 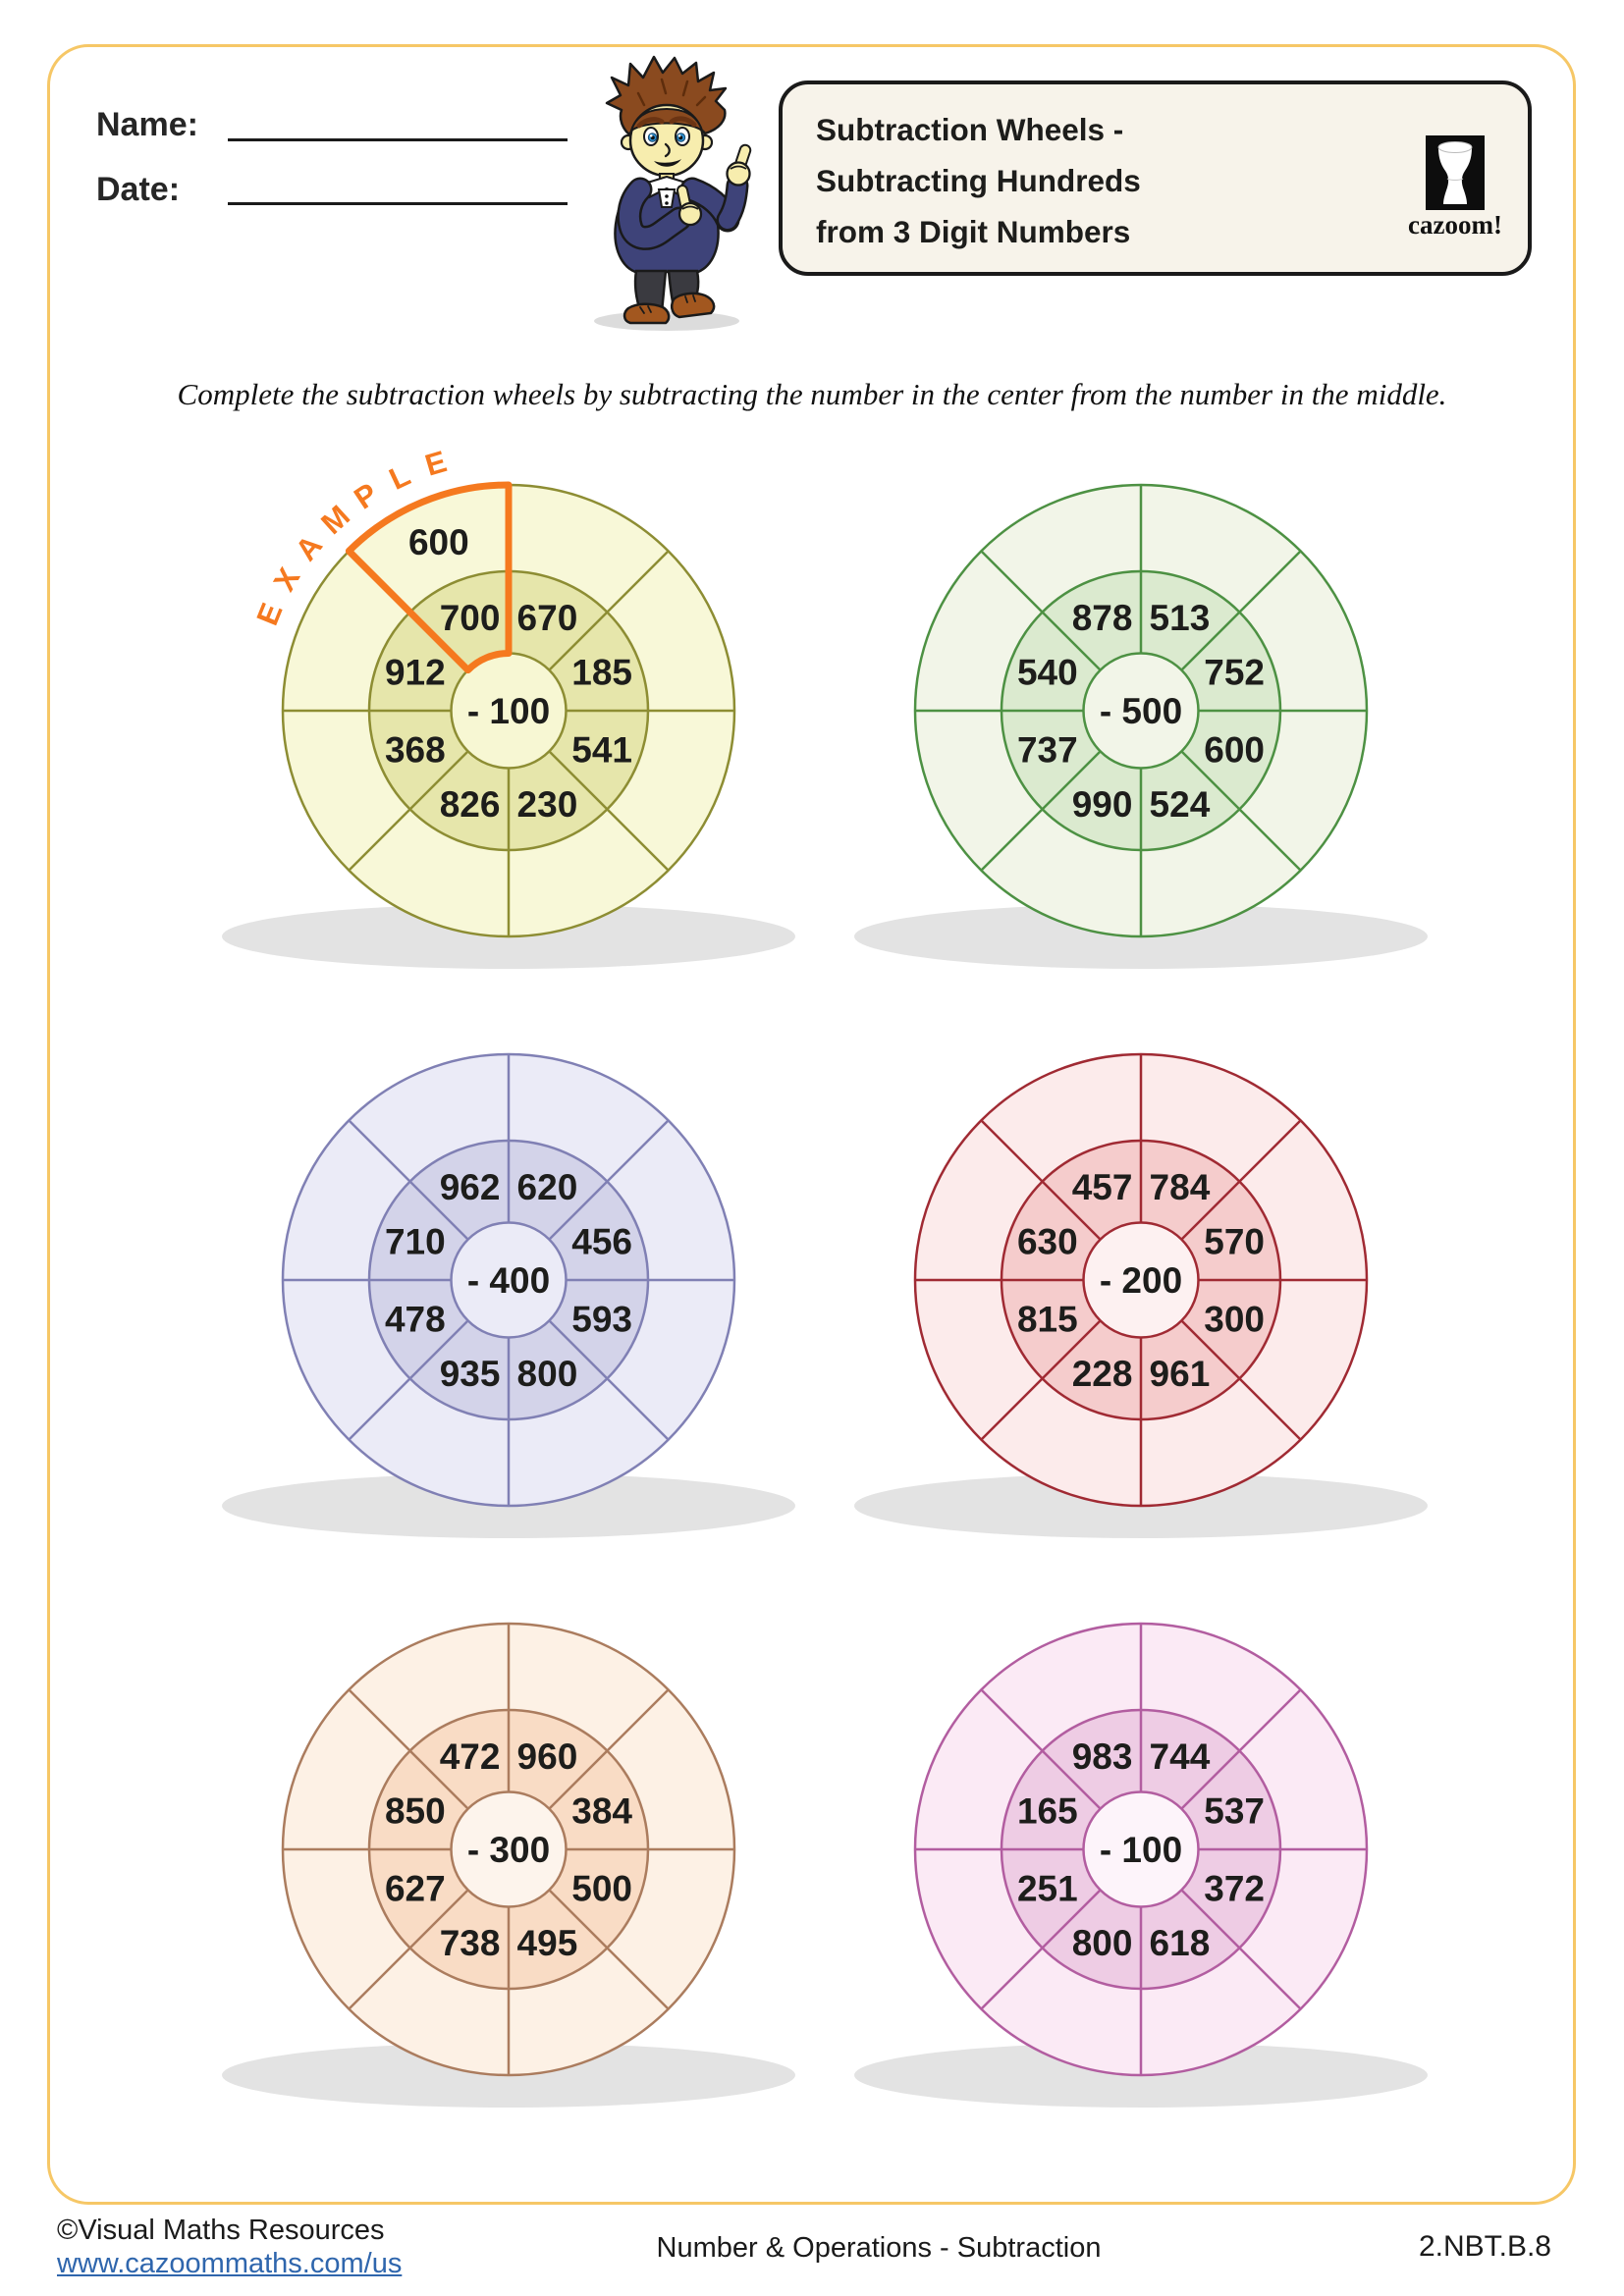 I want to click on inner-sector-value: 372, so click(x=1234, y=1888).